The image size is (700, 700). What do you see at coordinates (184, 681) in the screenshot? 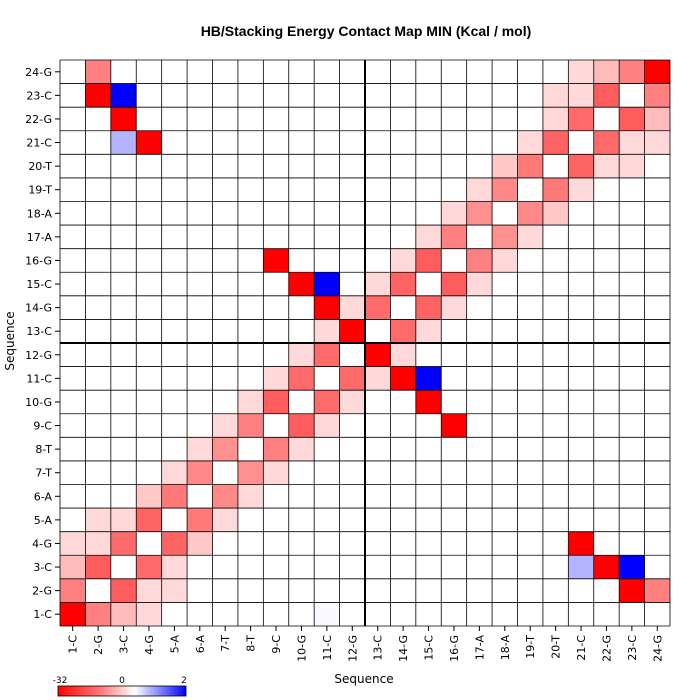
I see `colorbar-max-label: 2` at bounding box center [184, 681].